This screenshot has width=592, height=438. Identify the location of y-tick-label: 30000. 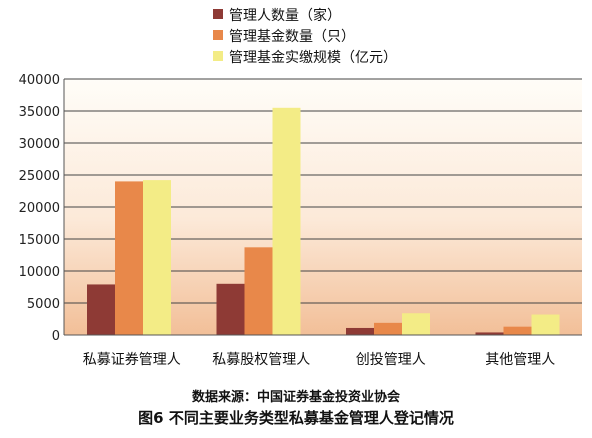
(39, 144).